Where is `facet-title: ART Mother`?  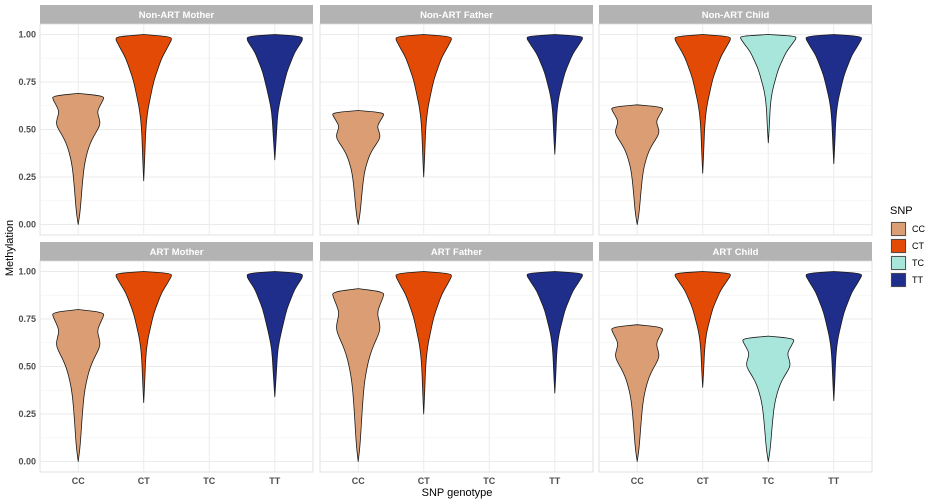
facet-title: ART Mother is located at coordinates (177, 252).